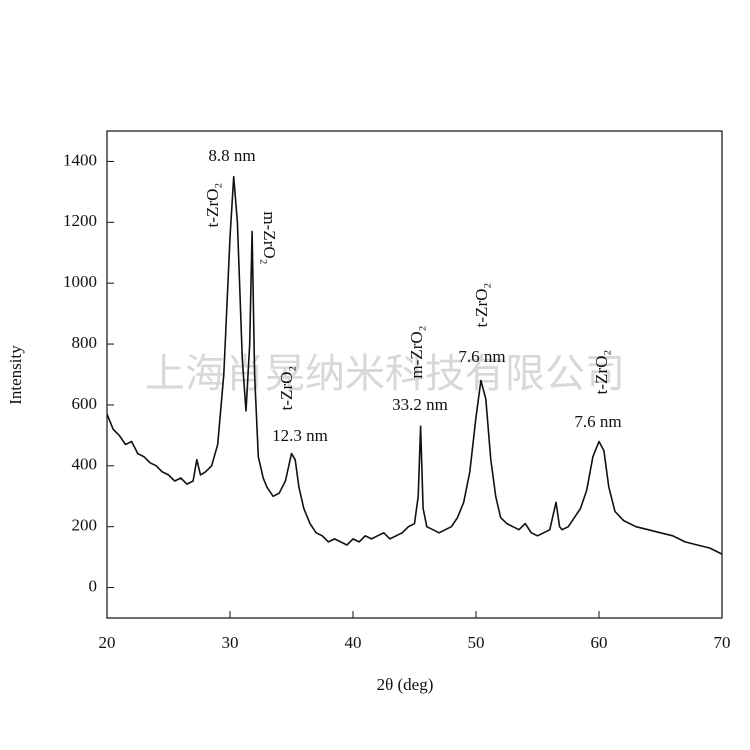 The image size is (750, 750). What do you see at coordinates (420, 404) in the screenshot?
I see `peak-annotation: 33.2 nm` at bounding box center [420, 404].